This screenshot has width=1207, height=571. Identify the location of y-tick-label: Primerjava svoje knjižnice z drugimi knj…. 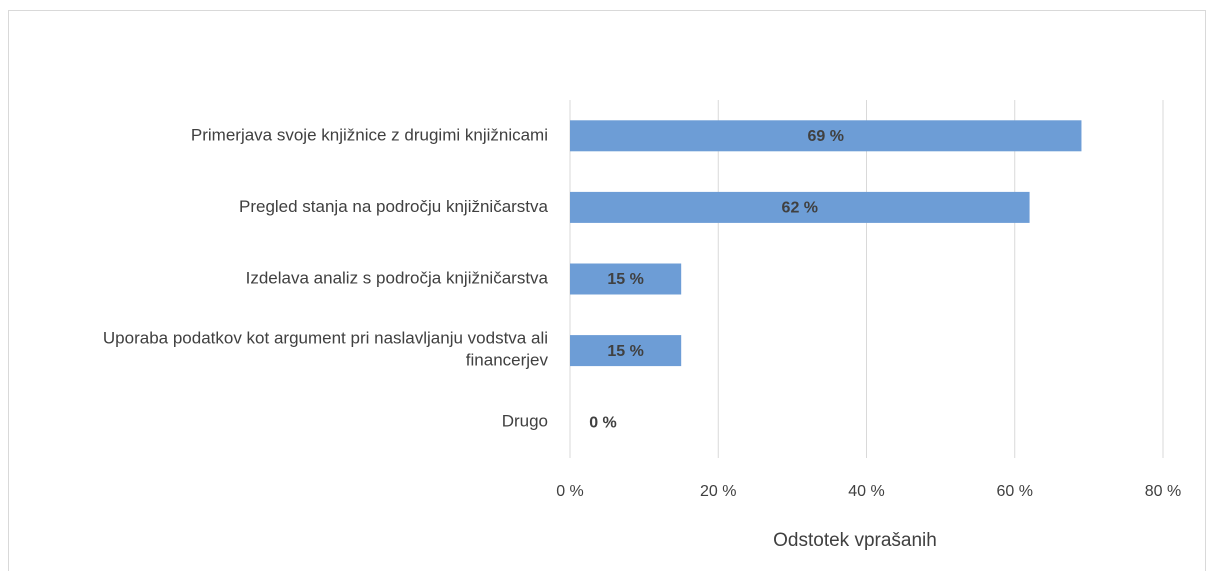
(369, 134).